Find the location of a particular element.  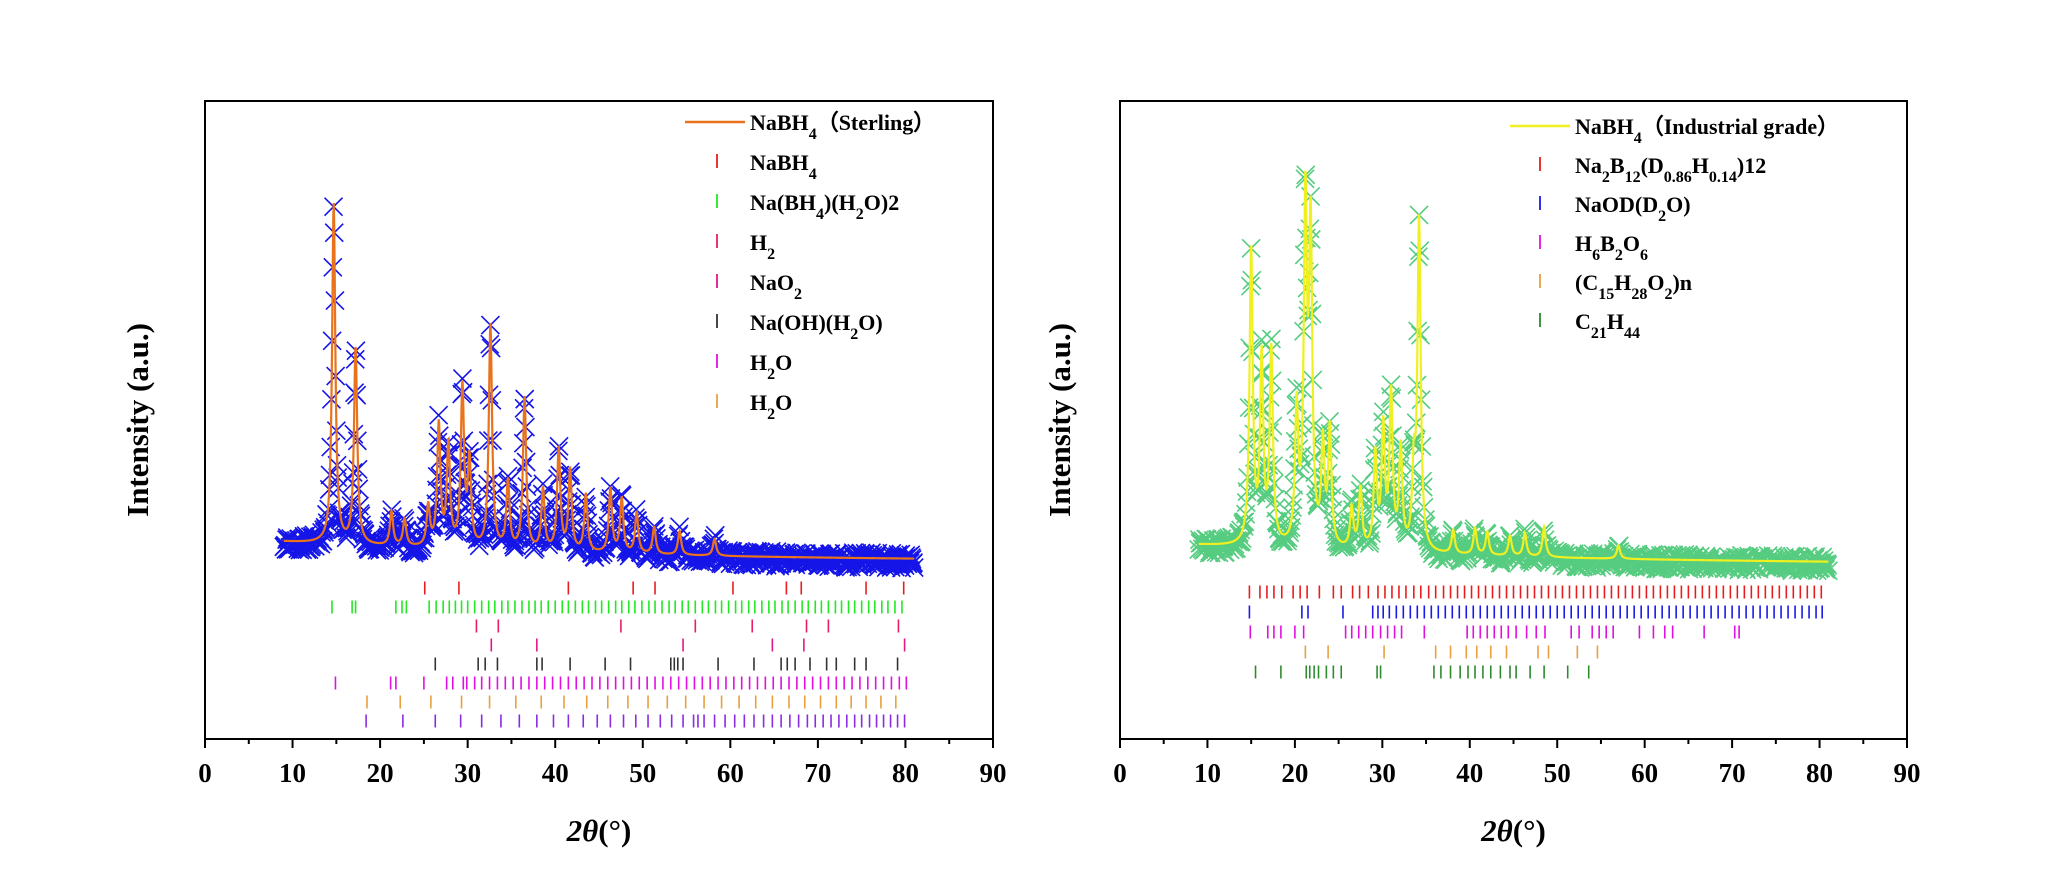

legend-entry-part: )n is located at coordinates (1682, 282).